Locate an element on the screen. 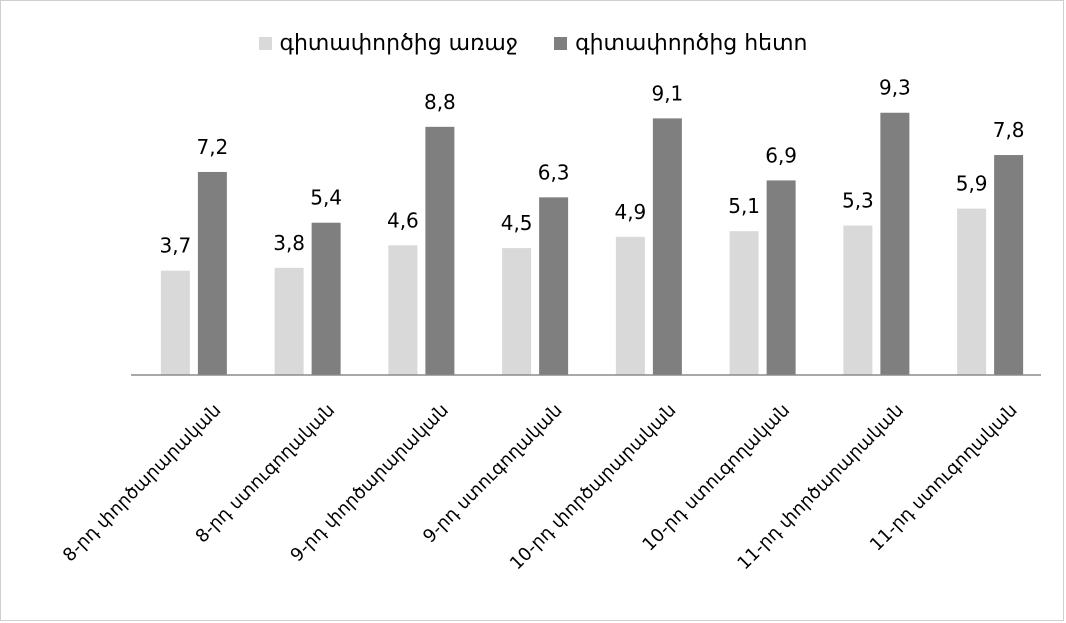  legend-item-before: գիտափործից առաջ is located at coordinates (388, 43).